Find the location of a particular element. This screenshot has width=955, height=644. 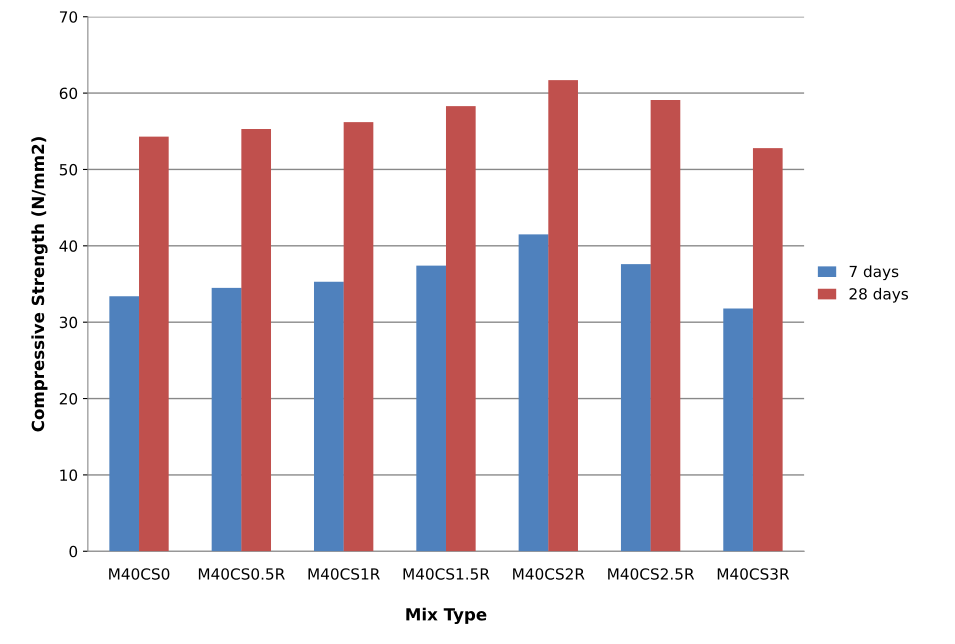

x-tick-label: M40CS0 is located at coordinates (139, 574).